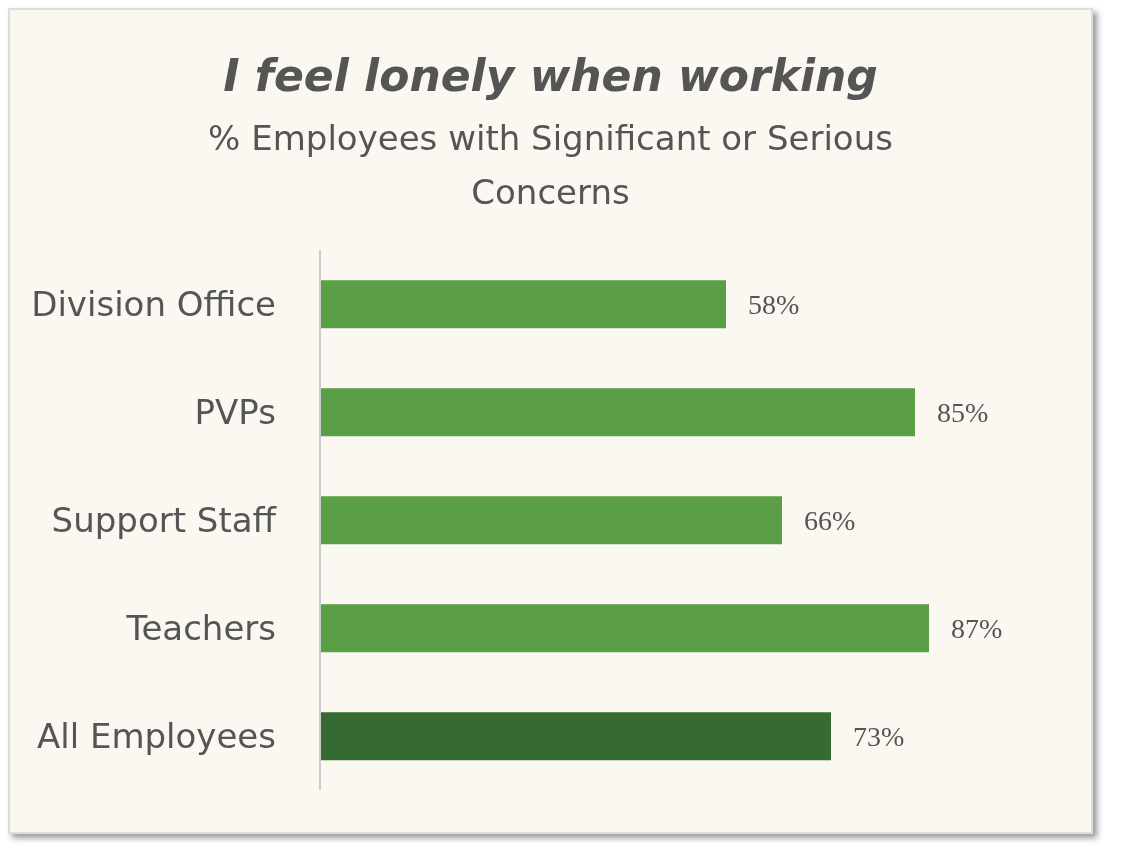 Image resolution: width=1125 pixels, height=864 pixels. What do you see at coordinates (830, 520) in the screenshot?
I see `data-label: 66%` at bounding box center [830, 520].